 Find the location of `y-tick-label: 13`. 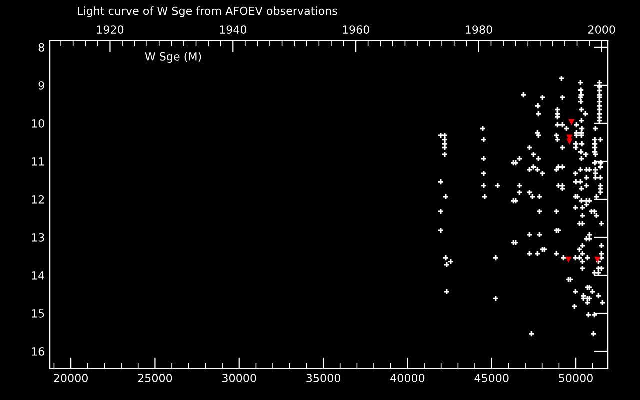

y-tick-label: 13 is located at coordinates (38, 237).